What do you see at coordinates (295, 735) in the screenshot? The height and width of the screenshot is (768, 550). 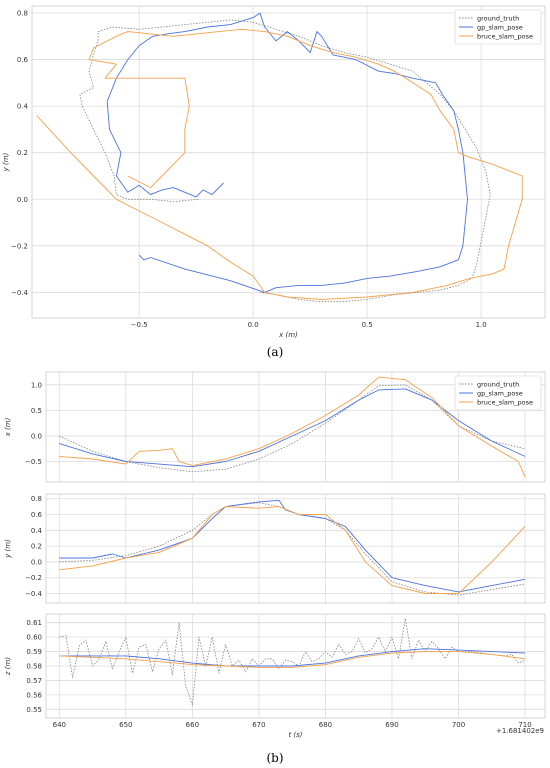 I see `x-axis-label: t (s)` at bounding box center [295, 735].